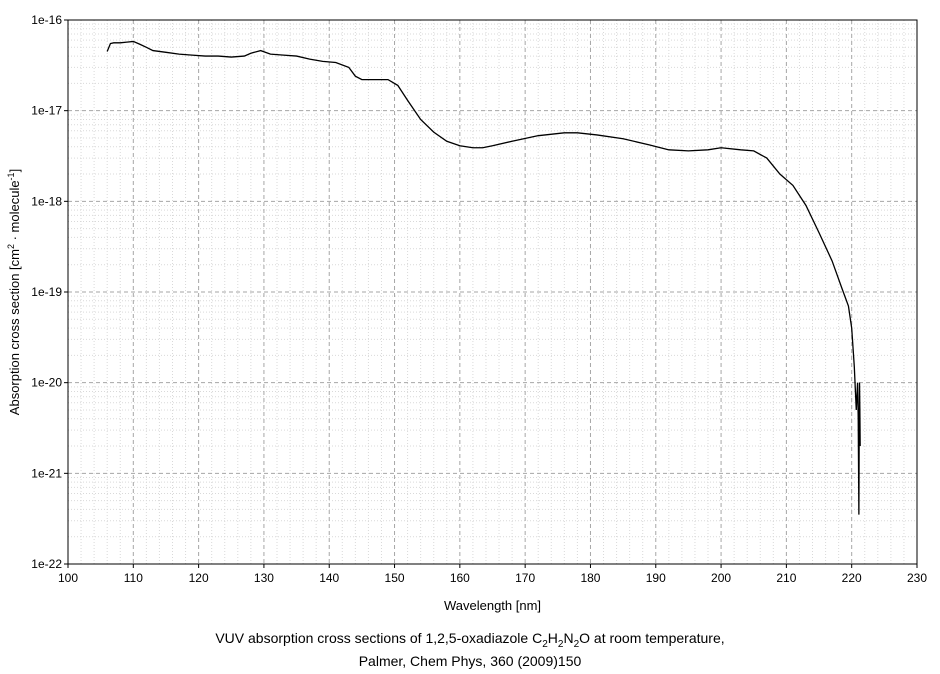  Describe the element at coordinates (460, 578) in the screenshot. I see `x-tick-label: 160` at that location.